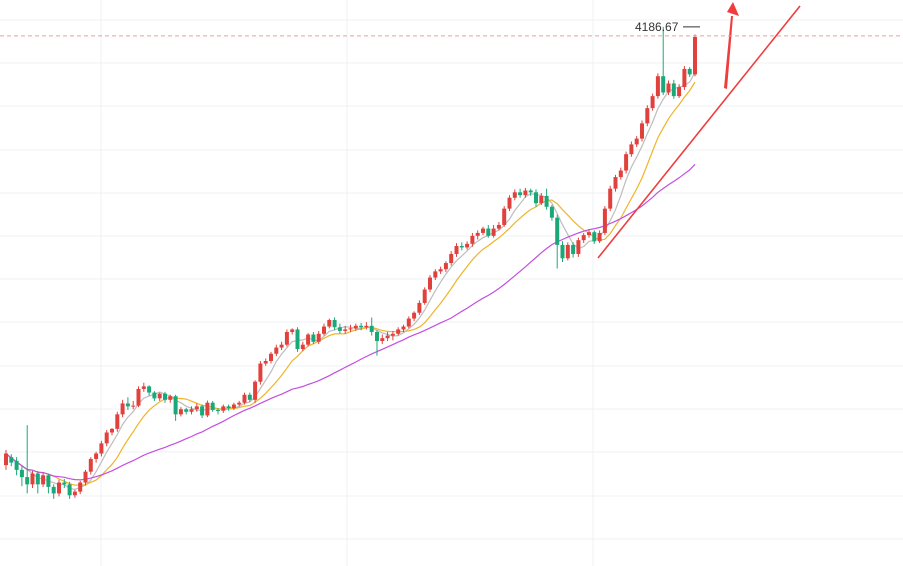 The width and height of the screenshot is (903, 566). What do you see at coordinates (699, 132) in the screenshot?
I see `trend-line` at bounding box center [699, 132].